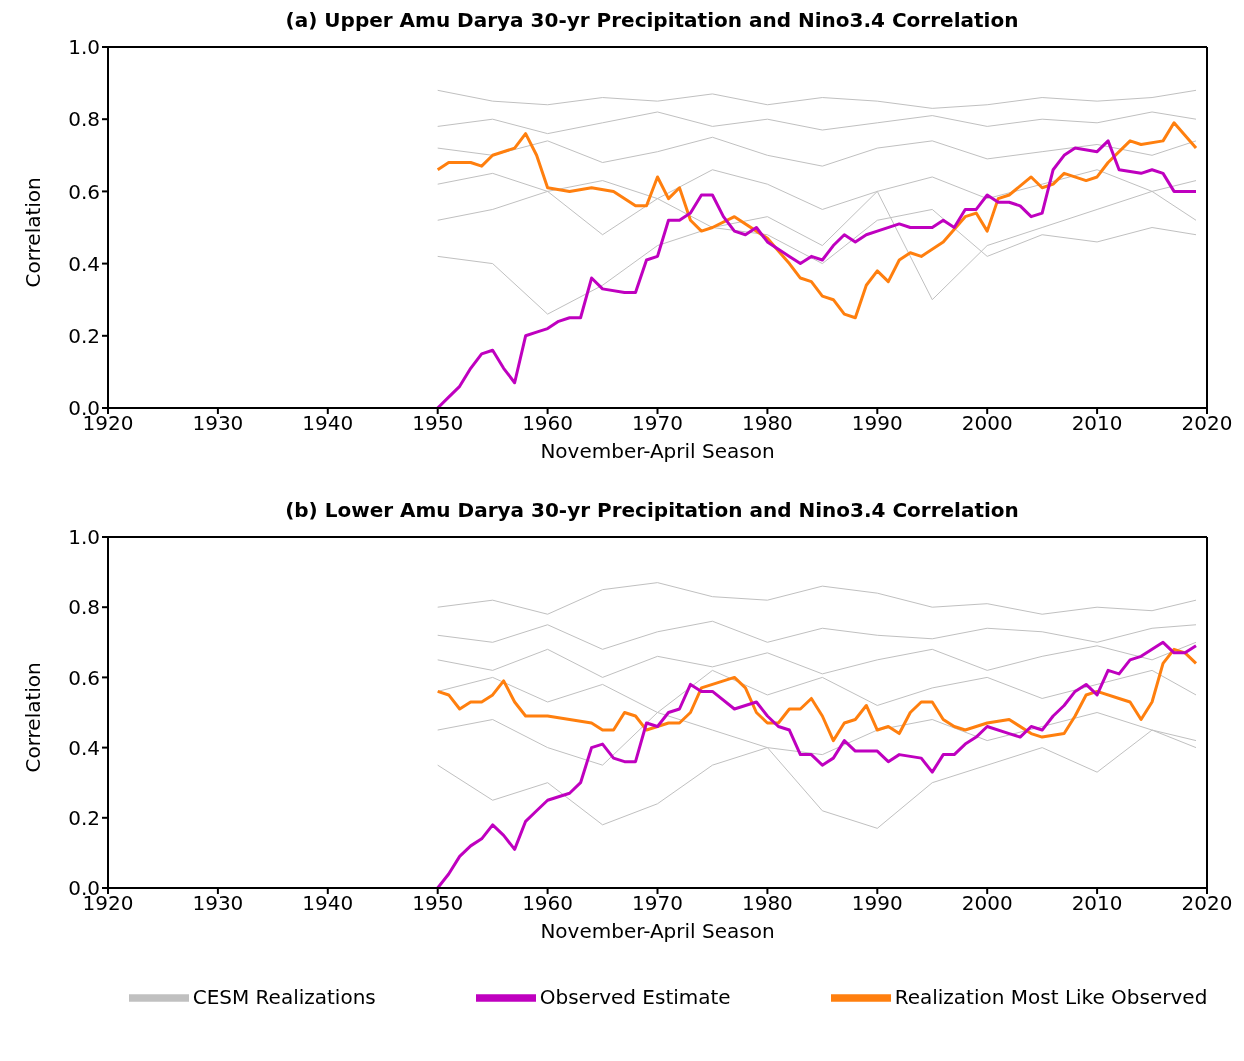 The image size is (1244, 1061). Describe the element at coordinates (652, 510) in the screenshot. I see `chart-title: (b) Lower Amu Darya 30-yr Precipitation and Nino3.4 Correlation` at that location.